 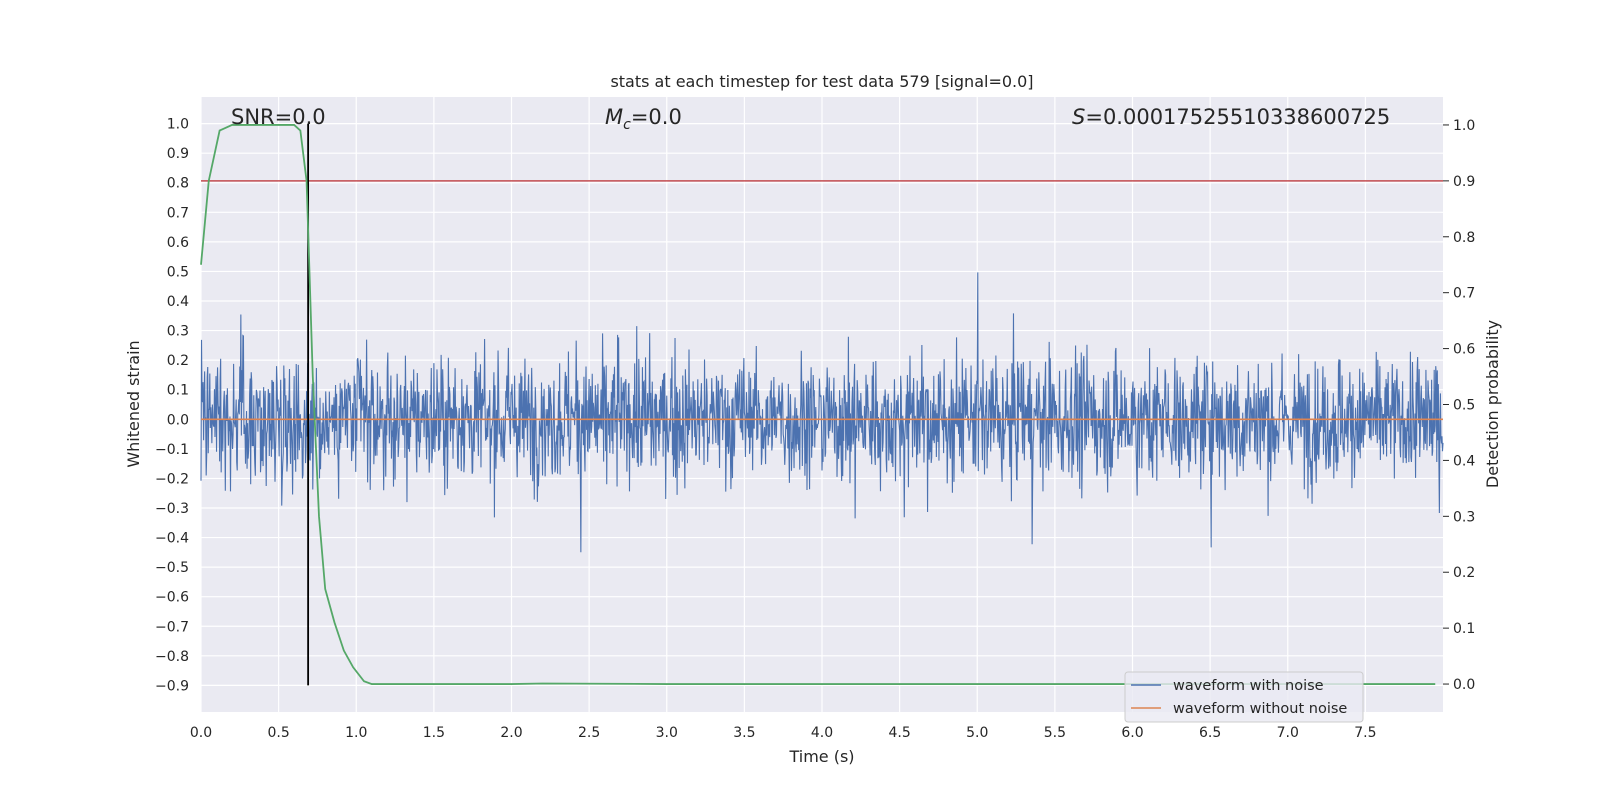 What do you see at coordinates (1464, 238) in the screenshot?
I see `y2-tick-label: 0.8` at bounding box center [1464, 238].